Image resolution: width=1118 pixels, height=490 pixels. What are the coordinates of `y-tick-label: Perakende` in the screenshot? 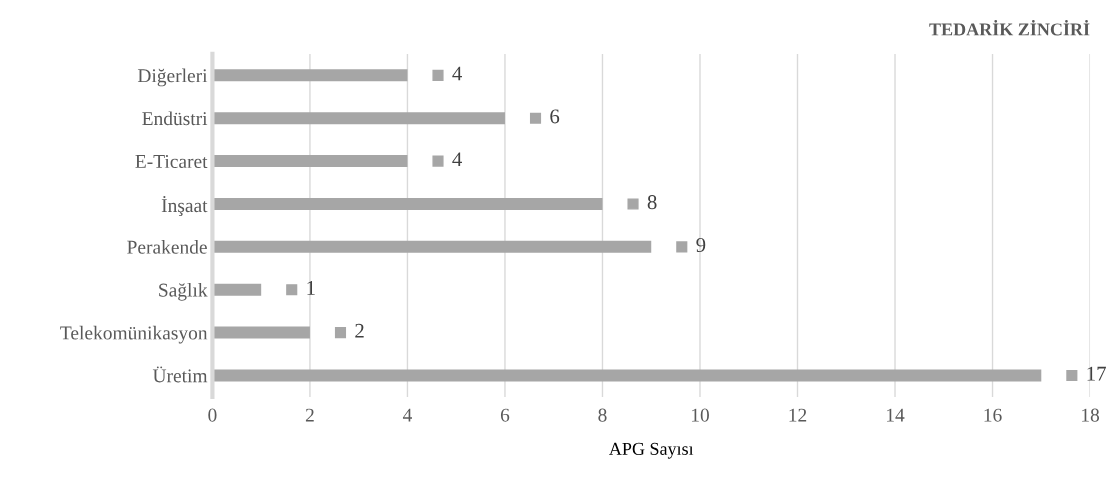 It's located at (167, 247).